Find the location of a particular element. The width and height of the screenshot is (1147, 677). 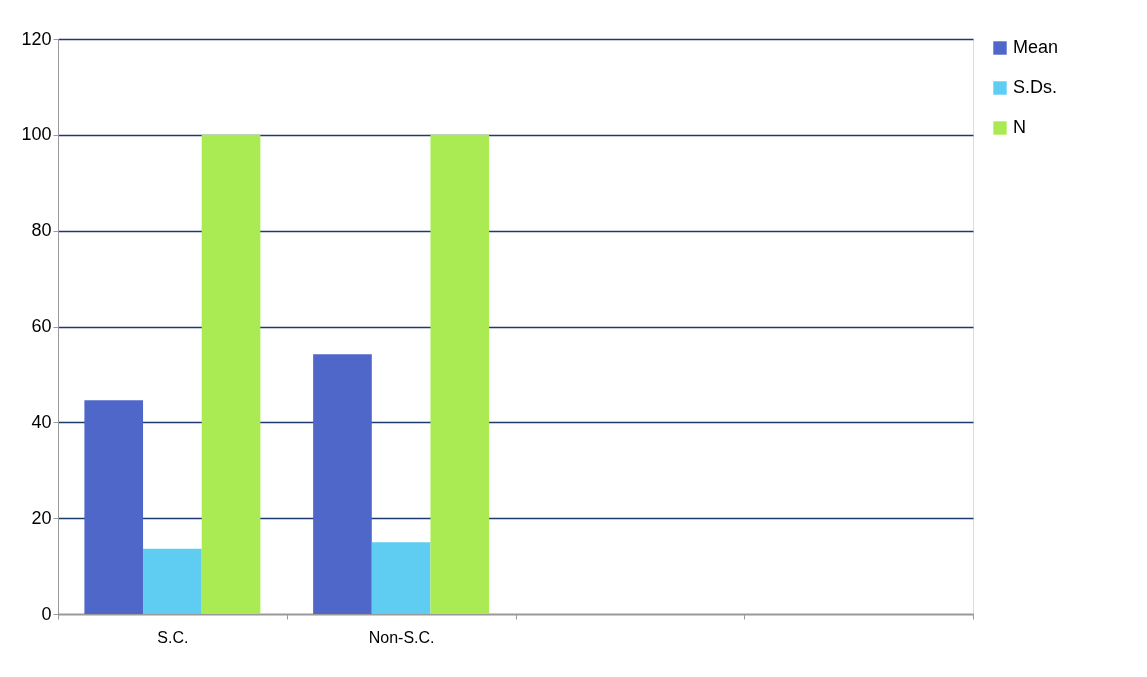

x-tick-label: Non-S.C. is located at coordinates (401, 637).